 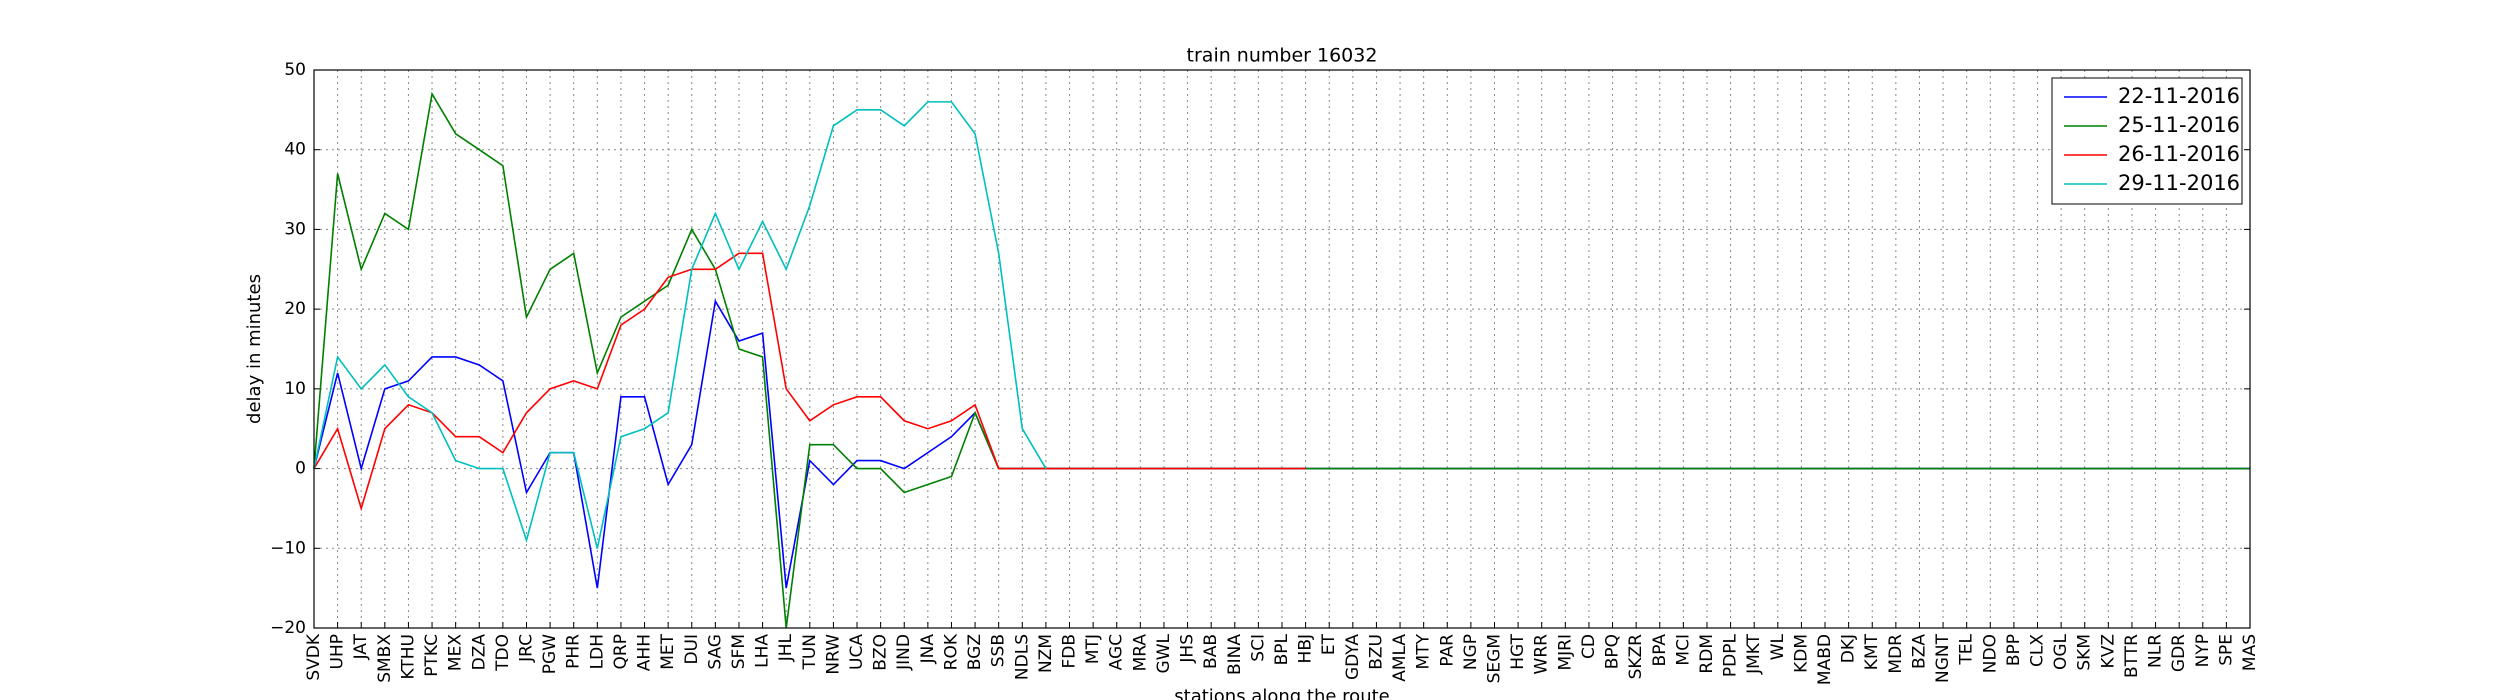 What do you see at coordinates (503, 653) in the screenshot?
I see `x-tick-label: TDO` at bounding box center [503, 653].